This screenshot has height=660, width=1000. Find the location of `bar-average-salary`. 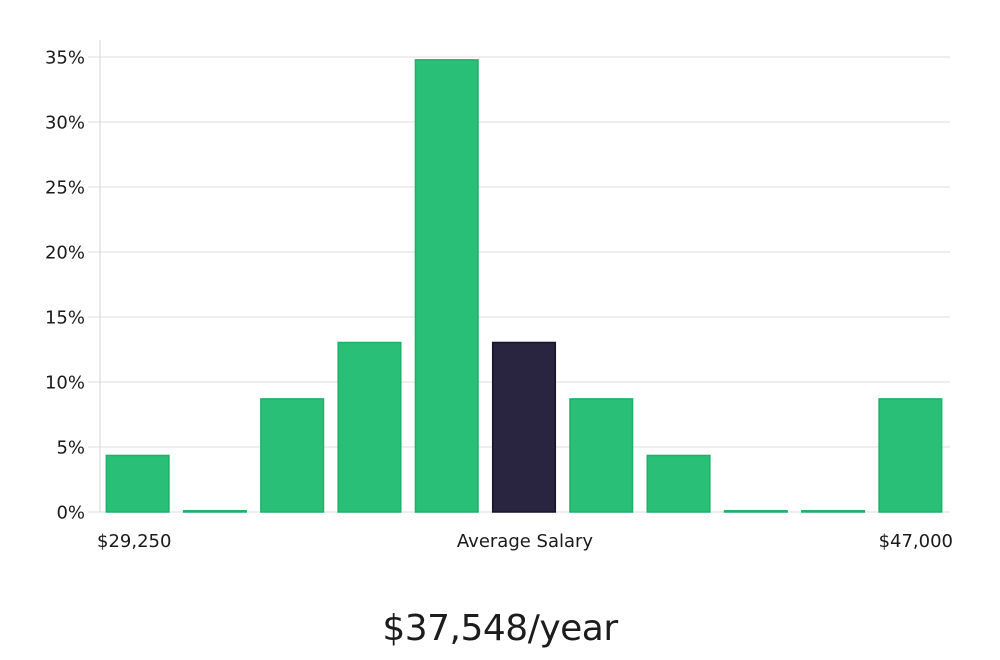

bar-average-salary is located at coordinates (524, 427).